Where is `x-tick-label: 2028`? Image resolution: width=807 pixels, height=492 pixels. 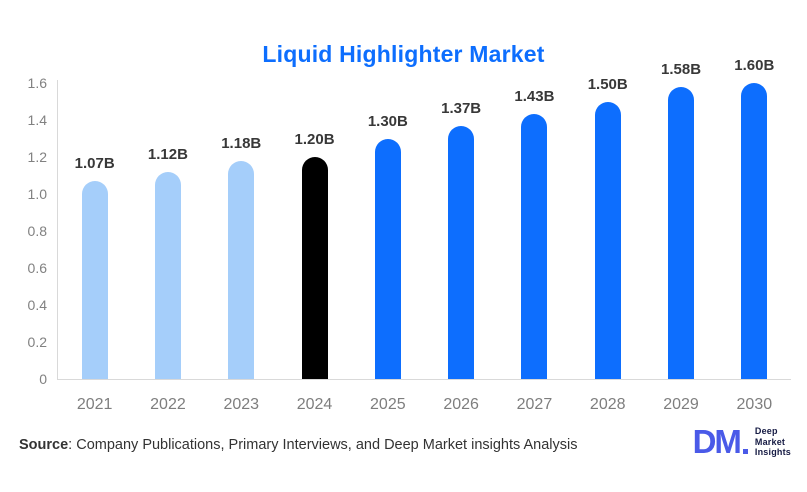
x-tick-label: 2028 is located at coordinates (607, 404).